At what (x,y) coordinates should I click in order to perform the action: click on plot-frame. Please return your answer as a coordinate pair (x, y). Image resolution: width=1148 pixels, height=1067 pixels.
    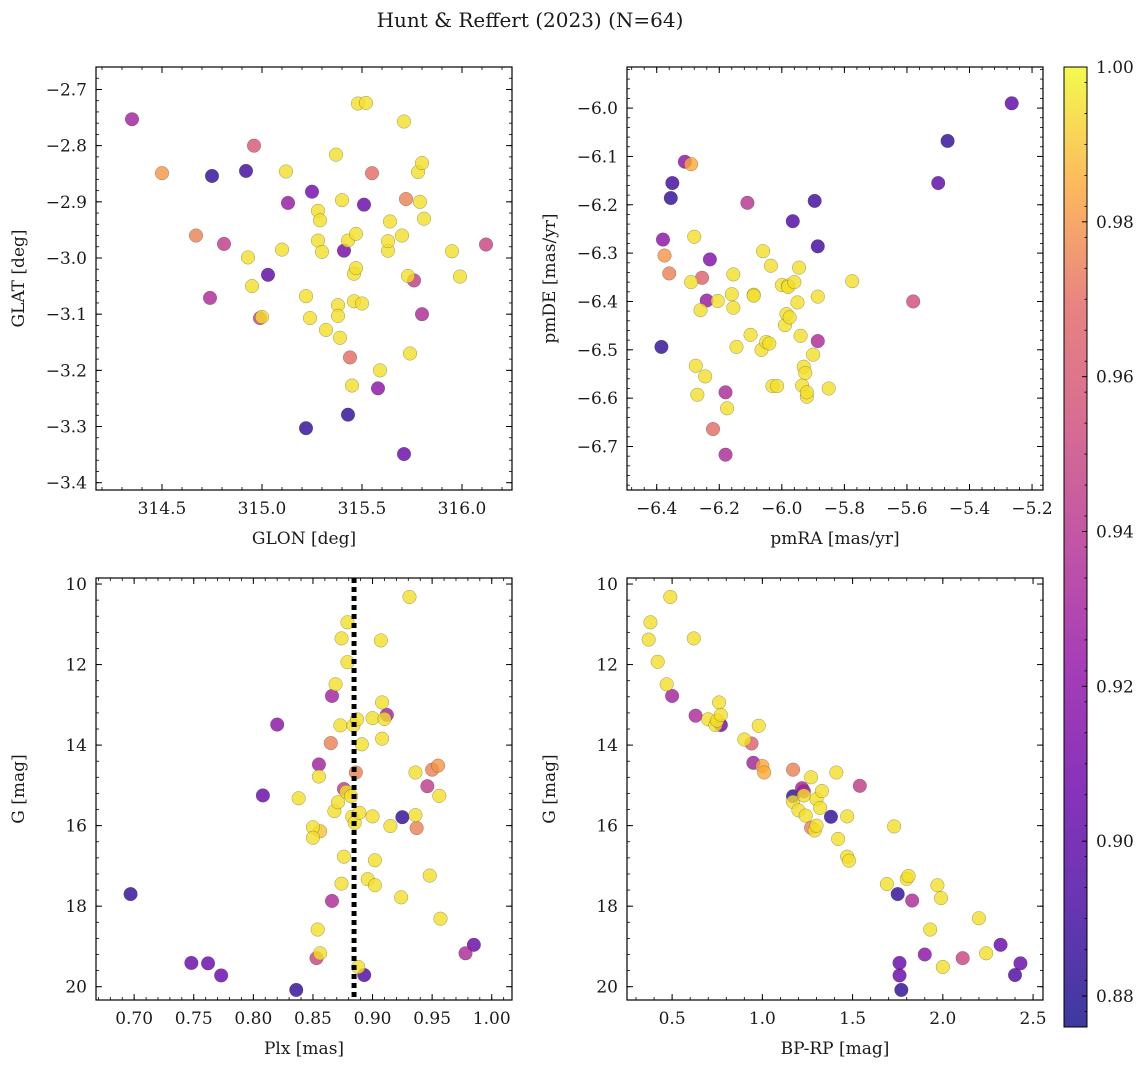
    Looking at the image, I should click on (835, 278).